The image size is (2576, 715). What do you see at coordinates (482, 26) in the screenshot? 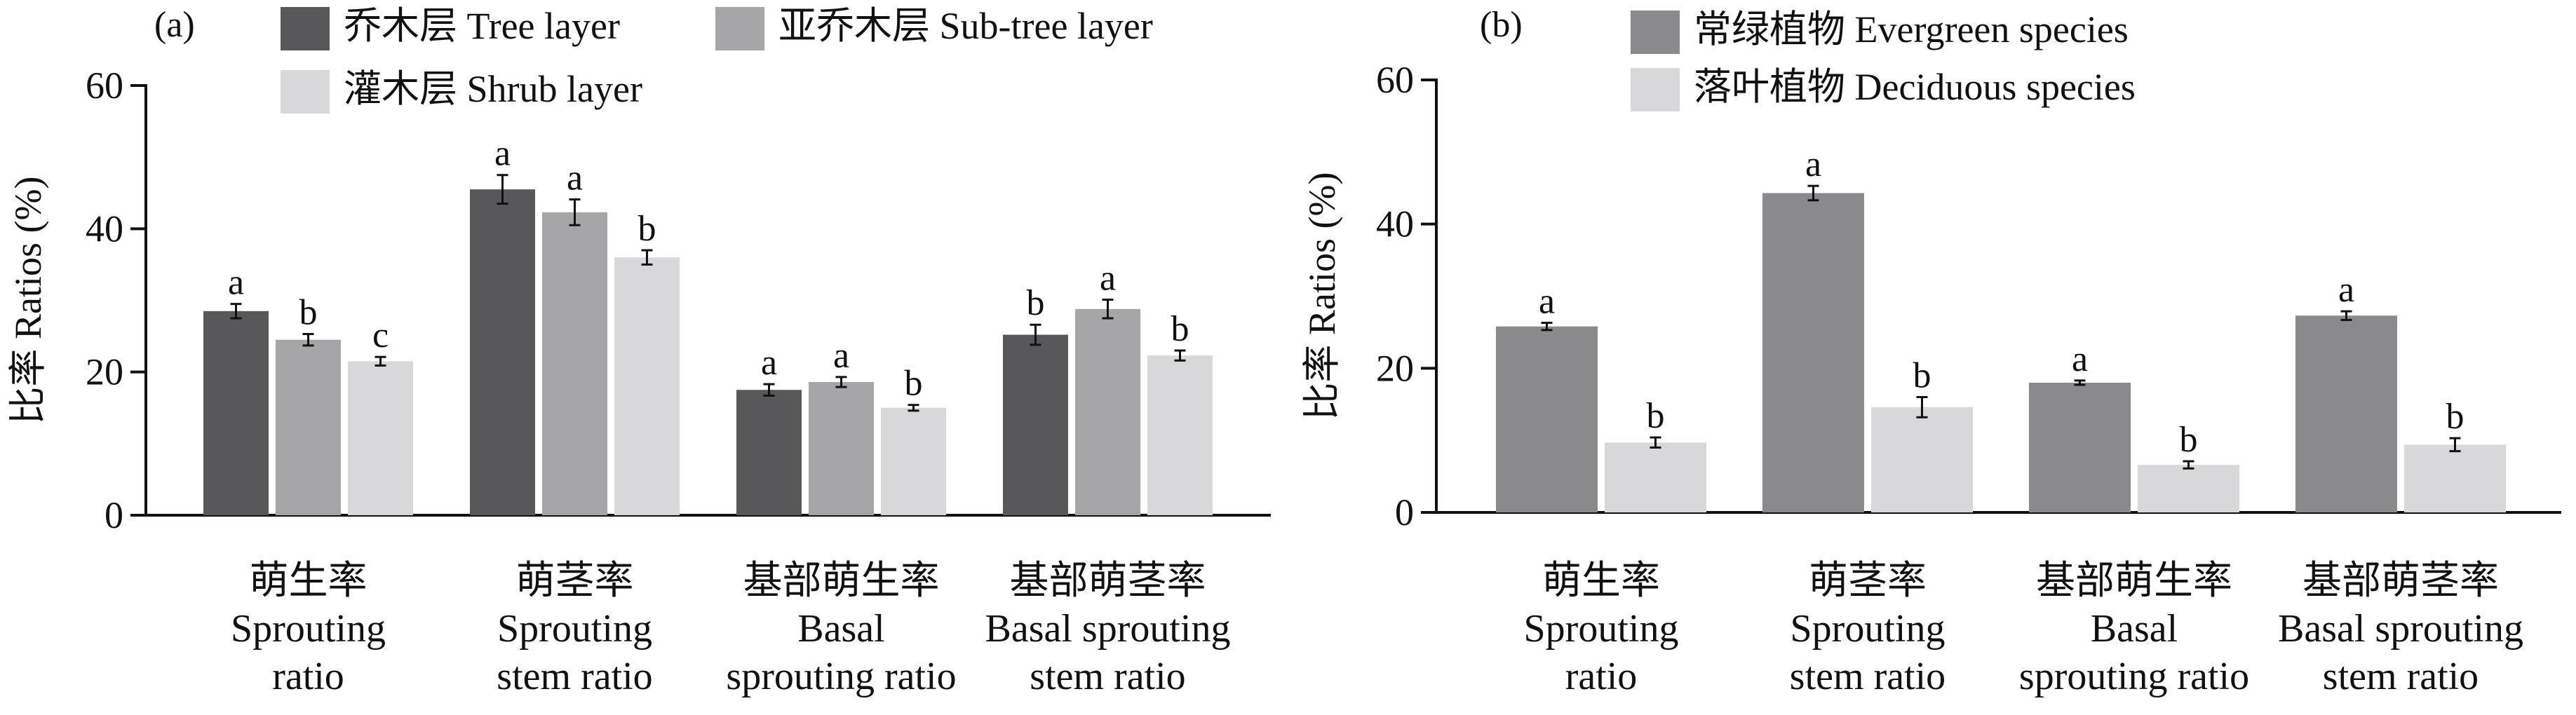
I see `legend-label: 乔木层 Tree layer` at bounding box center [482, 26].